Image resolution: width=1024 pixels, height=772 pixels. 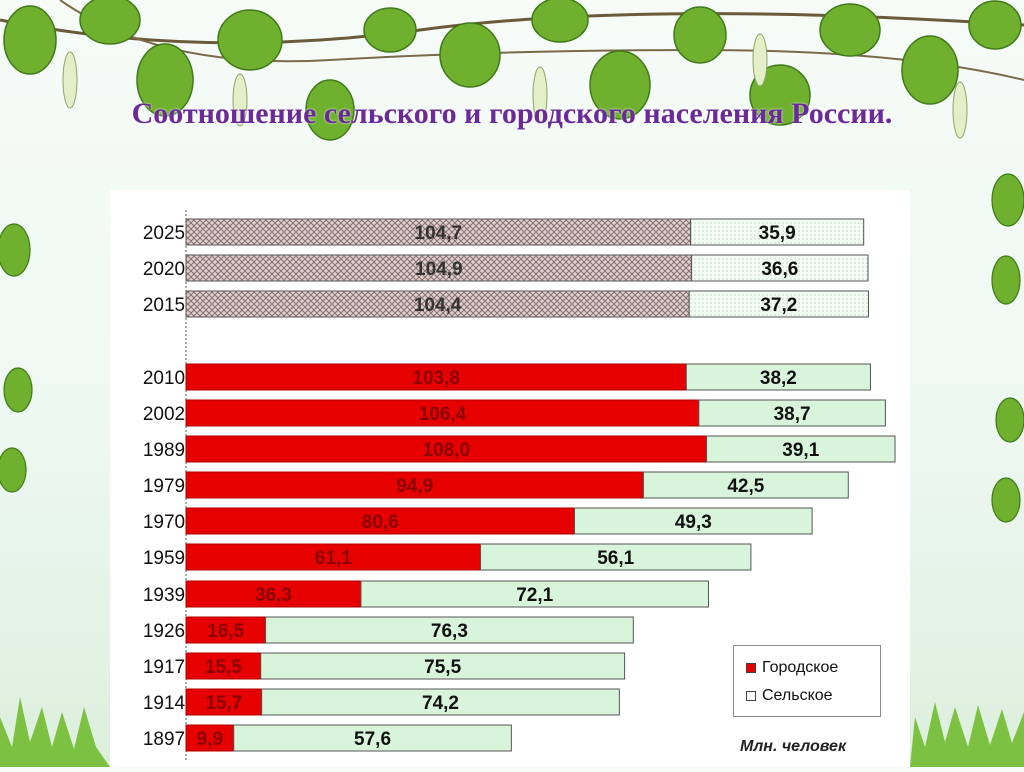 I want to click on rural-value-label: 56,1, so click(x=615, y=558).